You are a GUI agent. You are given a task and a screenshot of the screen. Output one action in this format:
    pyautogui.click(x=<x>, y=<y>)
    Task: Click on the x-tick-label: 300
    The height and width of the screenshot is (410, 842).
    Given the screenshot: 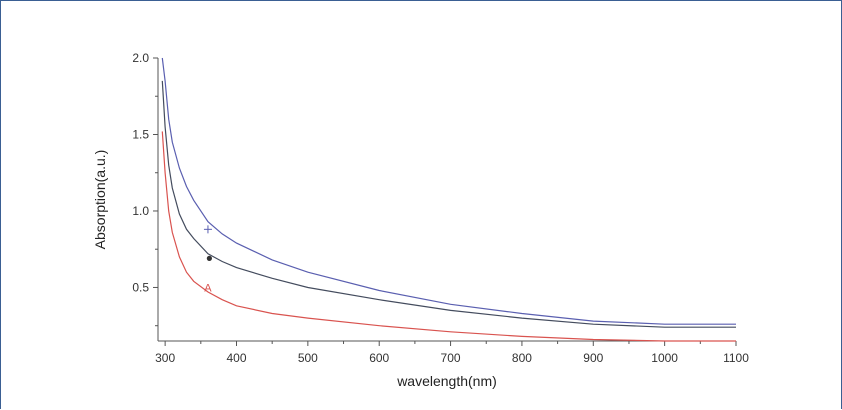 What is the action you would take?
    pyautogui.click(x=165, y=358)
    